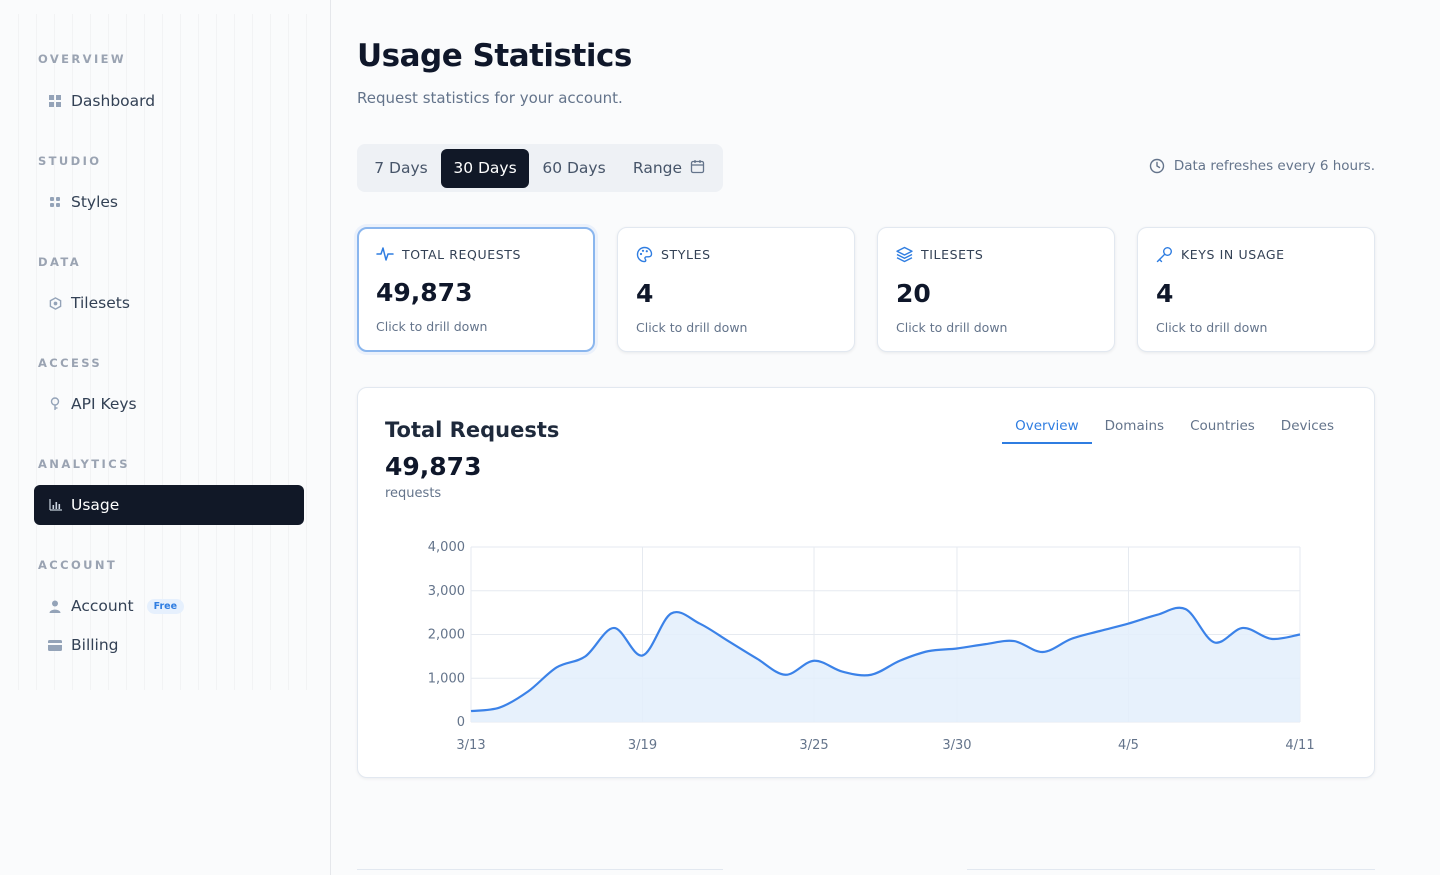 This screenshot has width=1440, height=875. Describe the element at coordinates (100, 303) in the screenshot. I see `sidebar-item-label: Tilesets` at that location.